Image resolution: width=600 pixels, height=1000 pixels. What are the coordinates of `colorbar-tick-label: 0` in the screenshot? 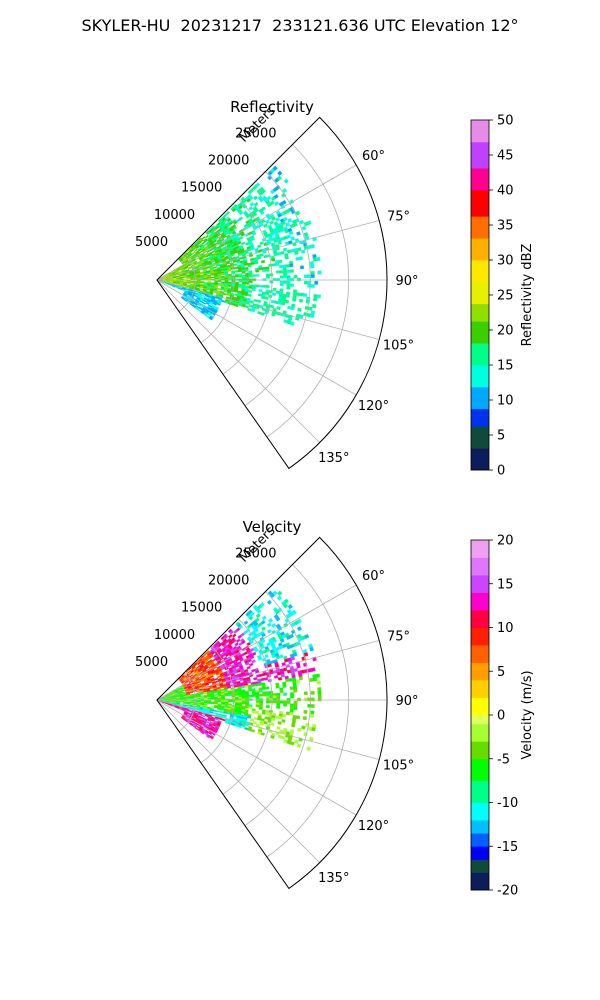 It's located at (501, 471).